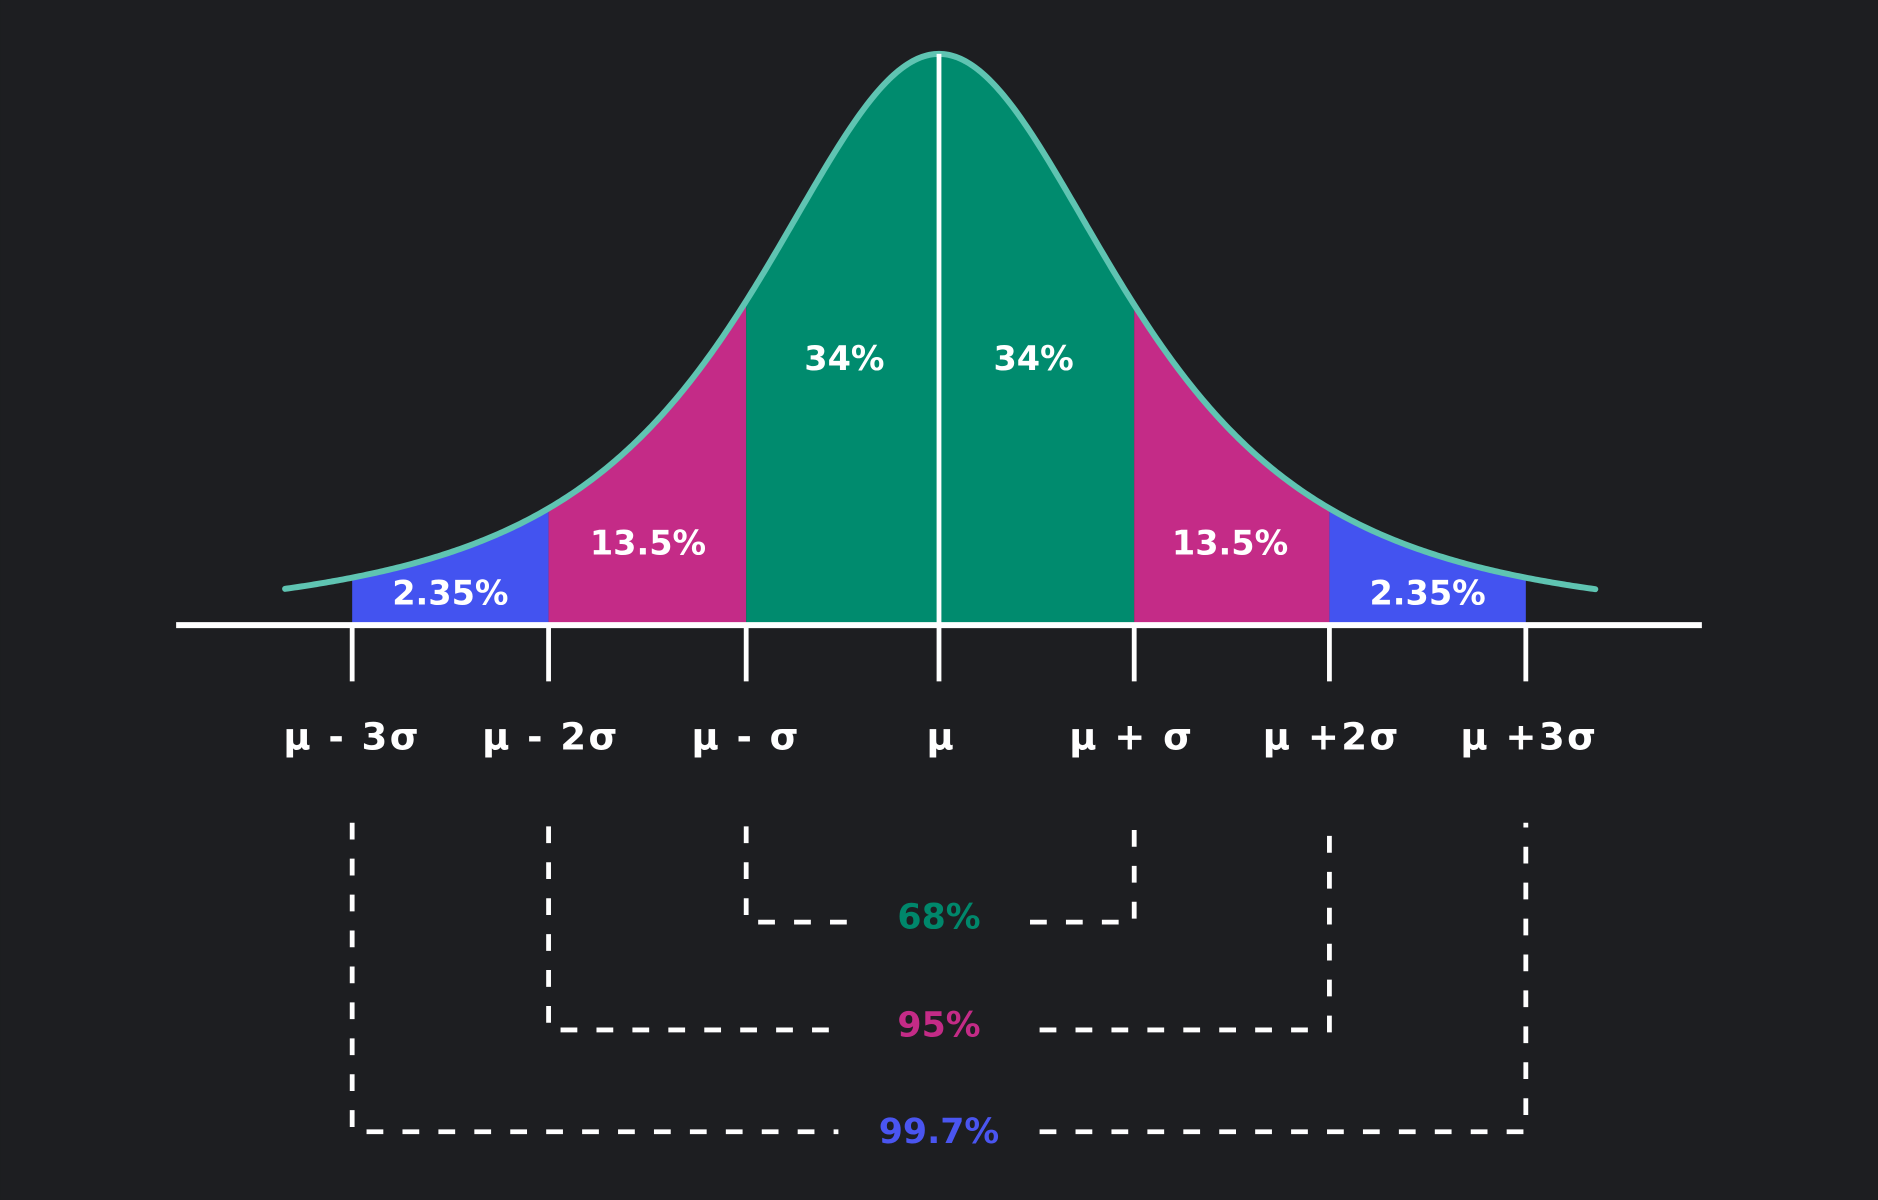  What do you see at coordinates (1529, 736) in the screenshot?
I see `axis-label: μ +3σ` at bounding box center [1529, 736].